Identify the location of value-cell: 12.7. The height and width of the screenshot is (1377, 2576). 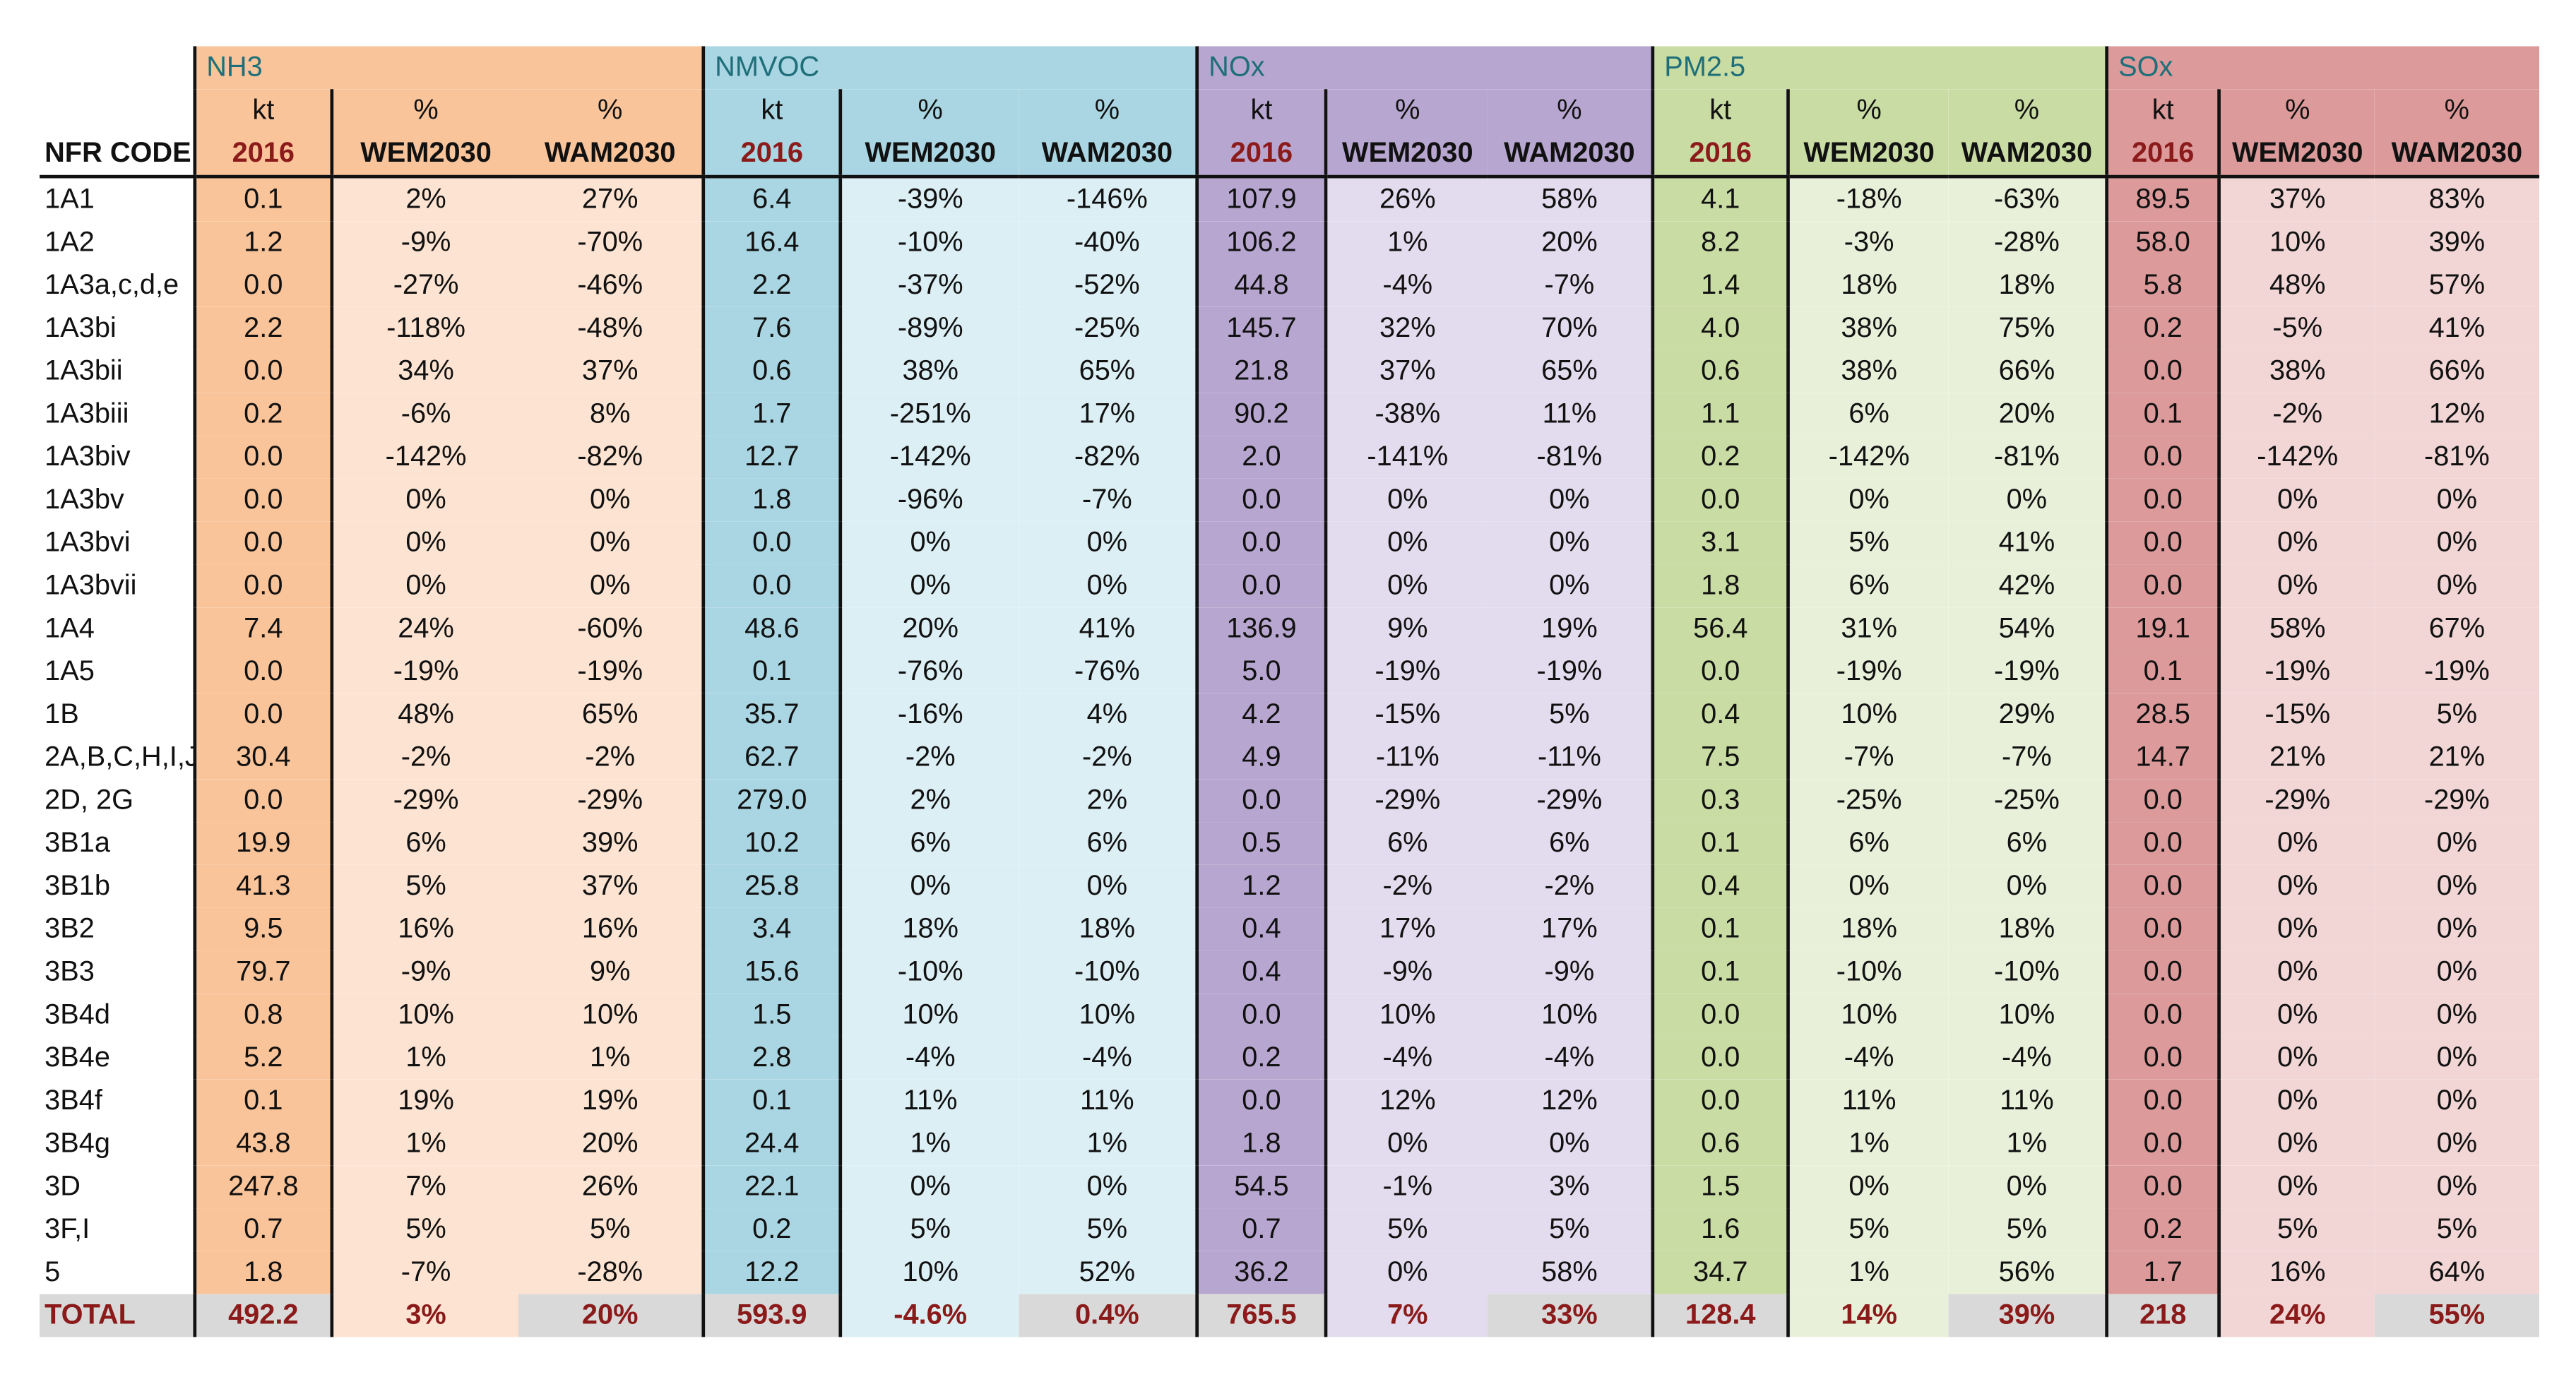
(771, 457).